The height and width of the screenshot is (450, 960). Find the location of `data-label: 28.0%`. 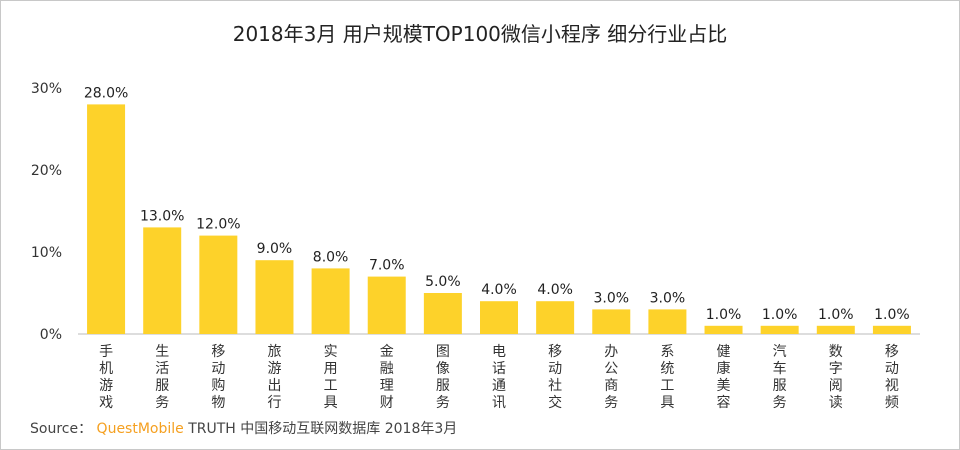

data-label: 28.0% is located at coordinates (106, 93).